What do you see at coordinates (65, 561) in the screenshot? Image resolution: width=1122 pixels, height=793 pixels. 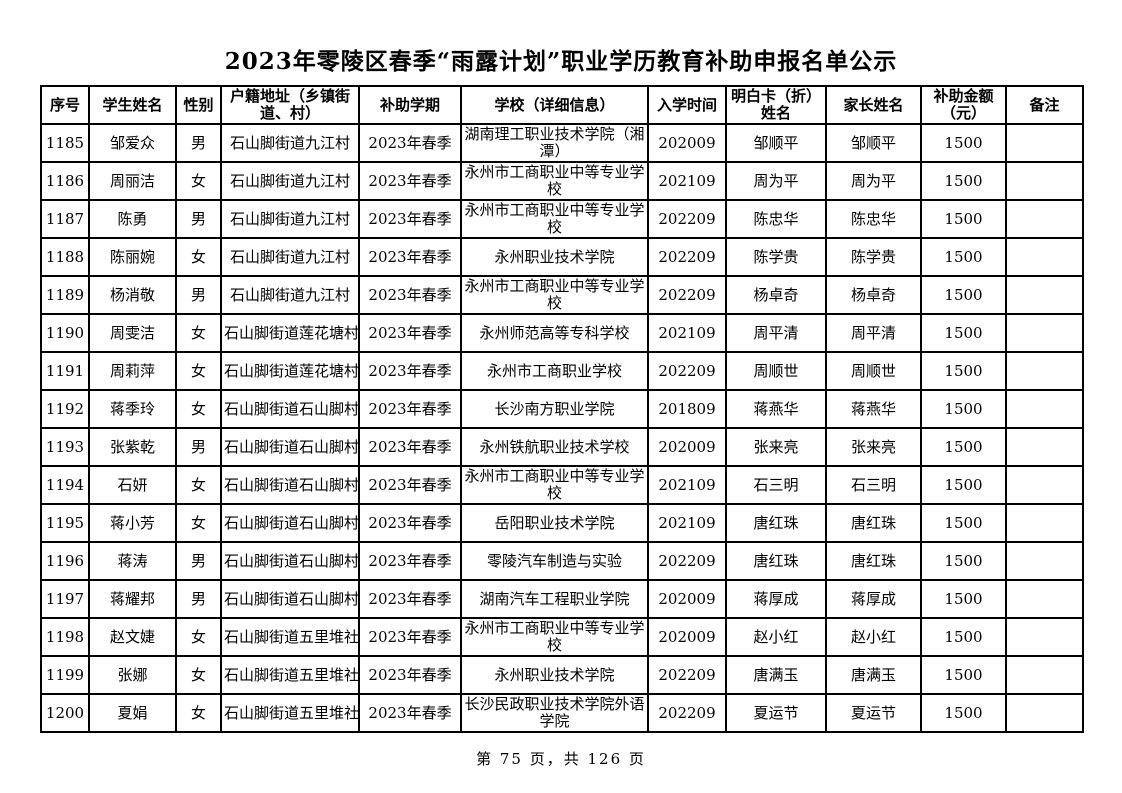 I see `cell-seq: 1196` at bounding box center [65, 561].